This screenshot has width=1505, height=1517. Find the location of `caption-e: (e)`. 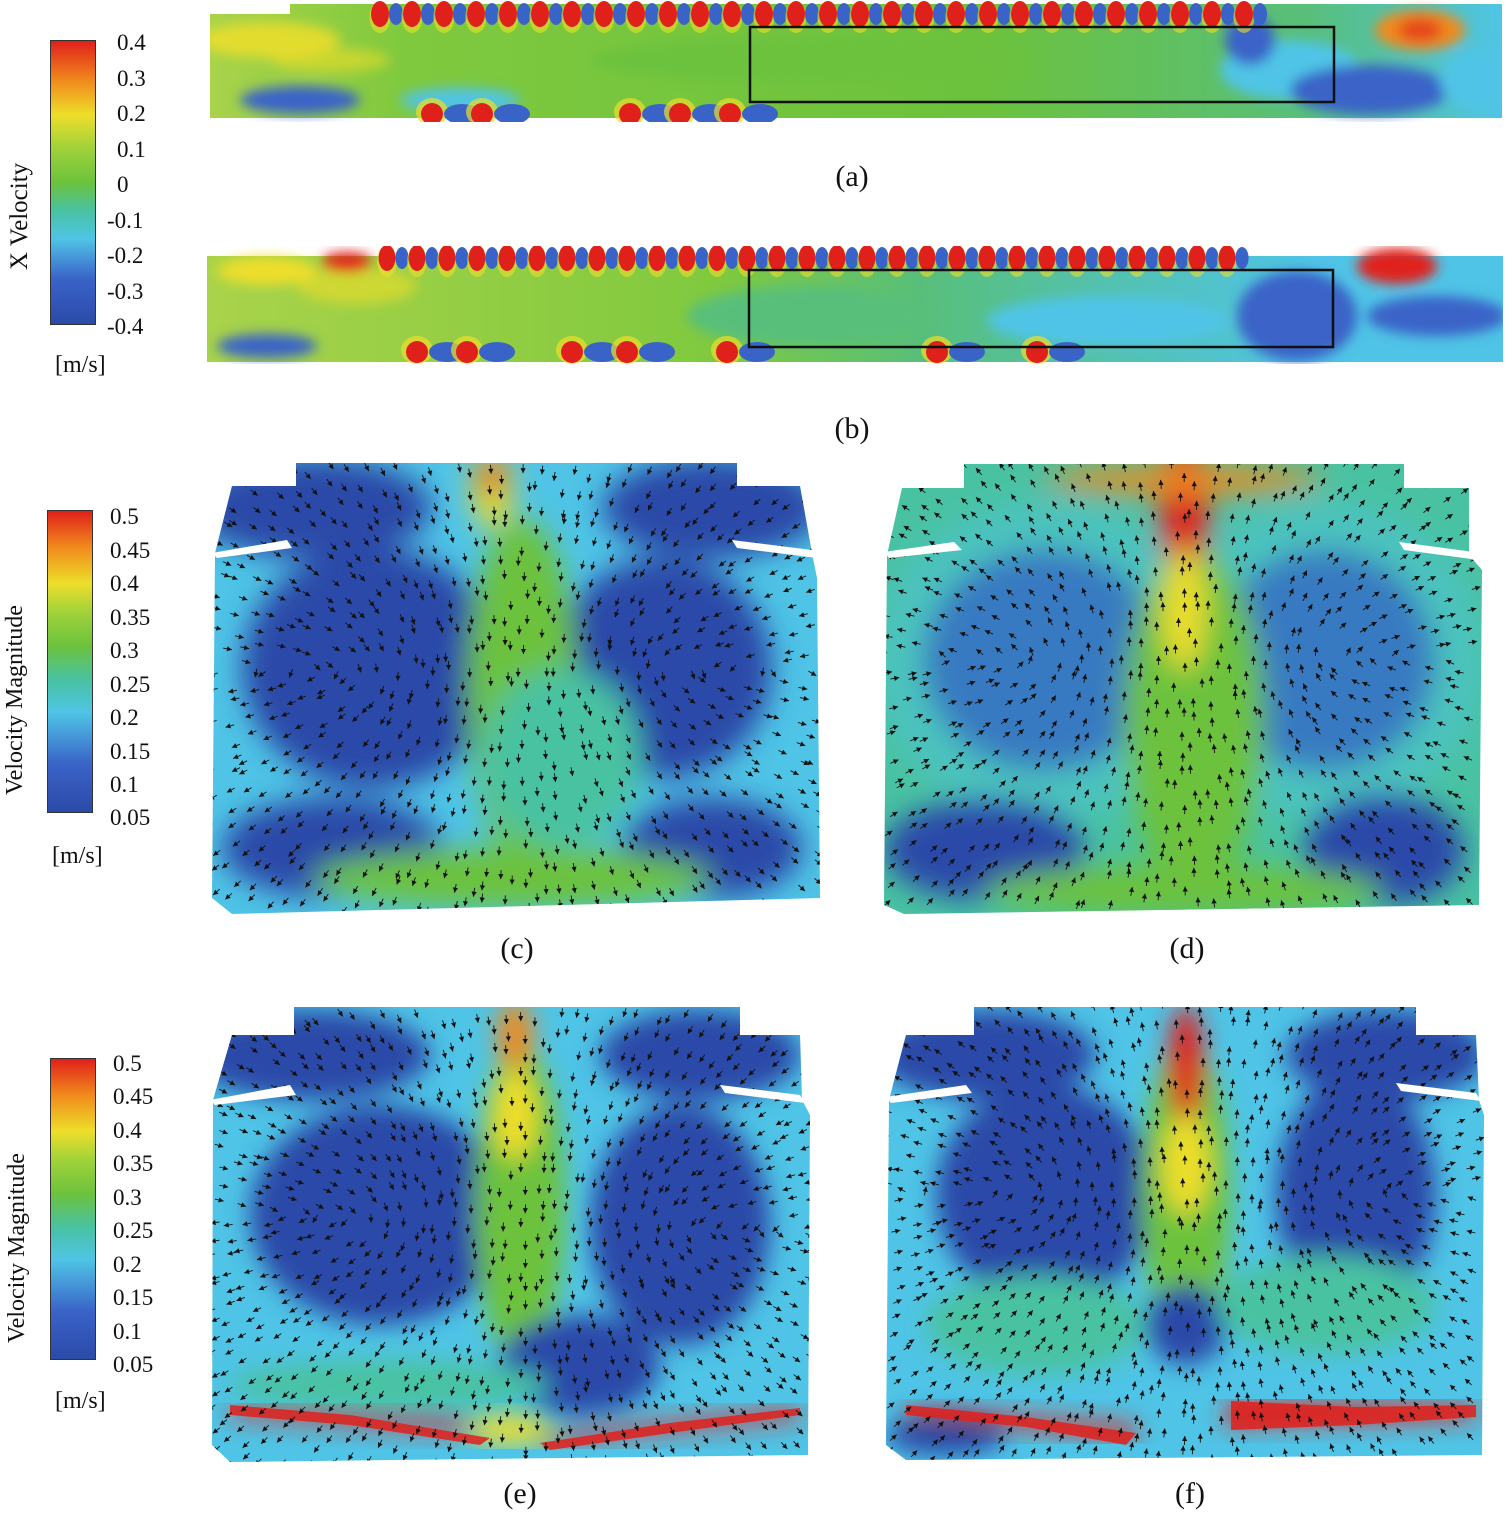

caption-e: (e) is located at coordinates (520, 1493).